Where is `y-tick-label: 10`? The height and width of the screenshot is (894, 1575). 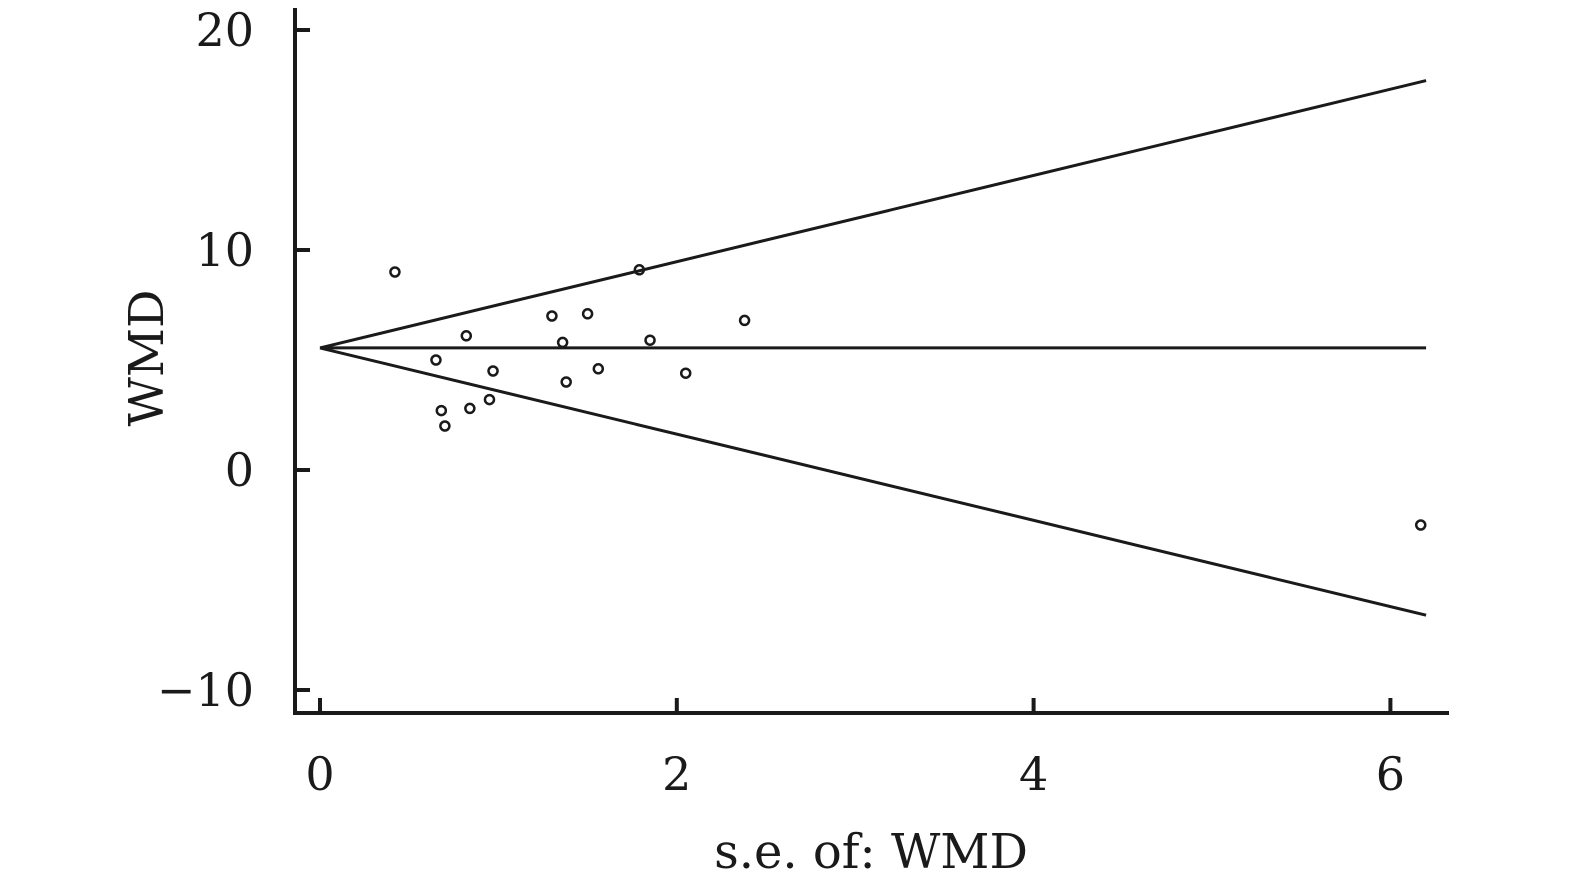
y-tick-label: 10 is located at coordinates (224, 250).